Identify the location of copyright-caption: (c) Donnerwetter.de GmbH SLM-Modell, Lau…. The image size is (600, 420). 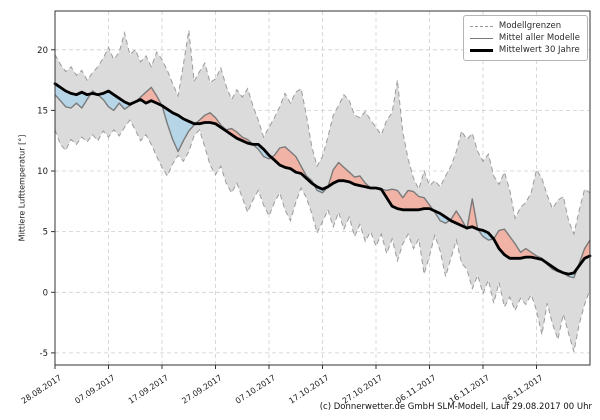
(455, 407).